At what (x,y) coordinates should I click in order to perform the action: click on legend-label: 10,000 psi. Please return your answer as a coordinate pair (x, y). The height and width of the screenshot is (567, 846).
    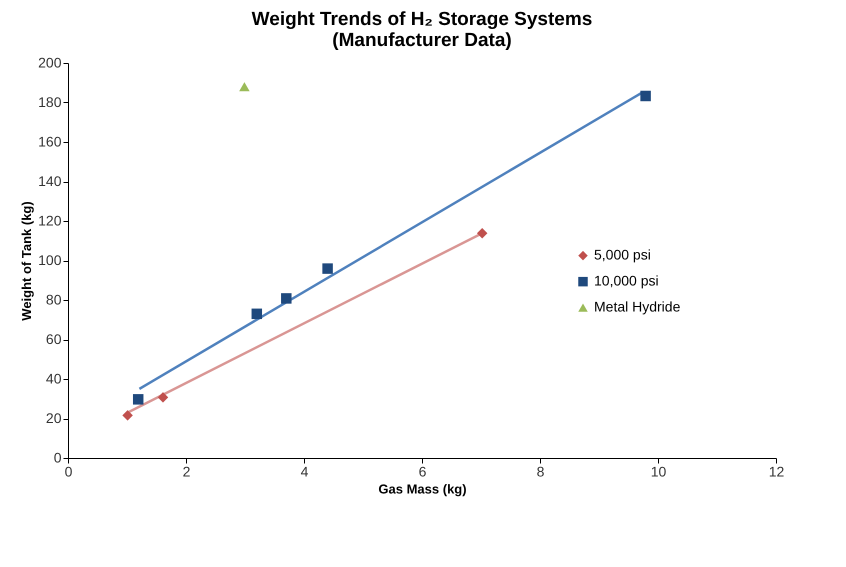
    Looking at the image, I should click on (626, 280).